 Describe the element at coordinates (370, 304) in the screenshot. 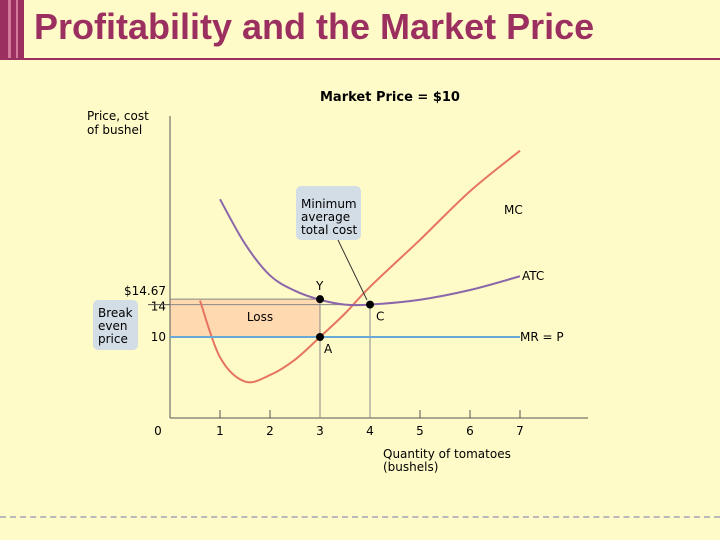

I see `point-c` at that location.